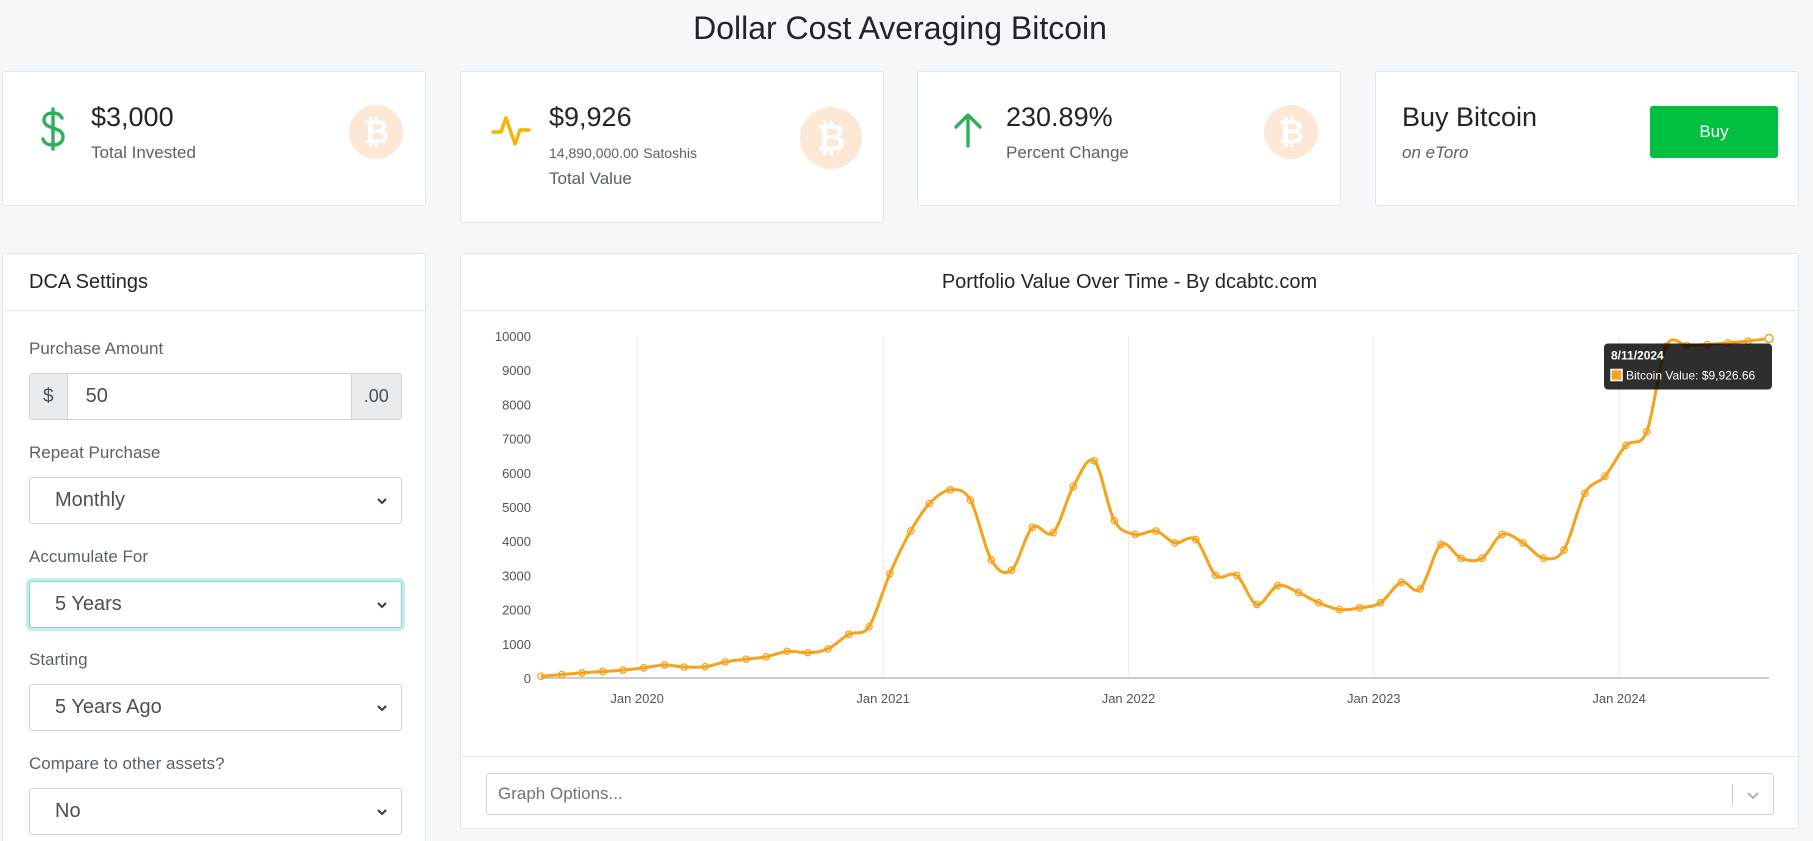 The width and height of the screenshot is (1813, 841). What do you see at coordinates (95, 452) in the screenshot?
I see `repeat-purchase-label: Repeat Purchase` at bounding box center [95, 452].